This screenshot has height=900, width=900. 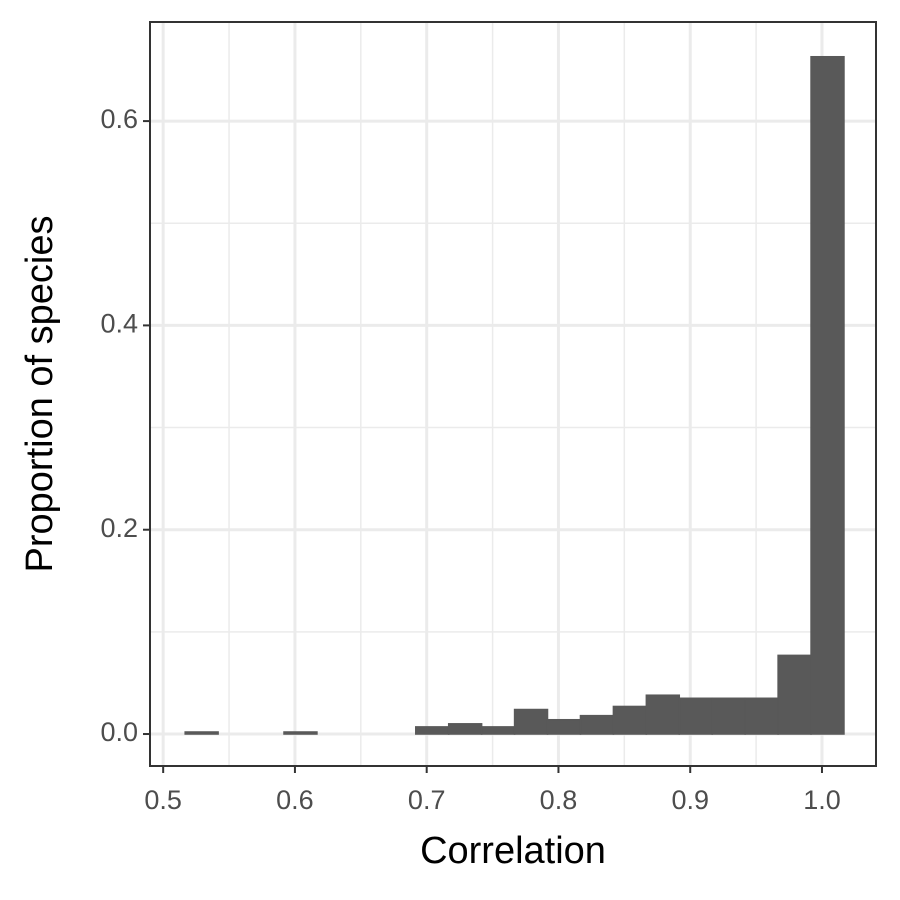 What do you see at coordinates (822, 800) in the screenshot?
I see `x-tick-label: 1.0` at bounding box center [822, 800].